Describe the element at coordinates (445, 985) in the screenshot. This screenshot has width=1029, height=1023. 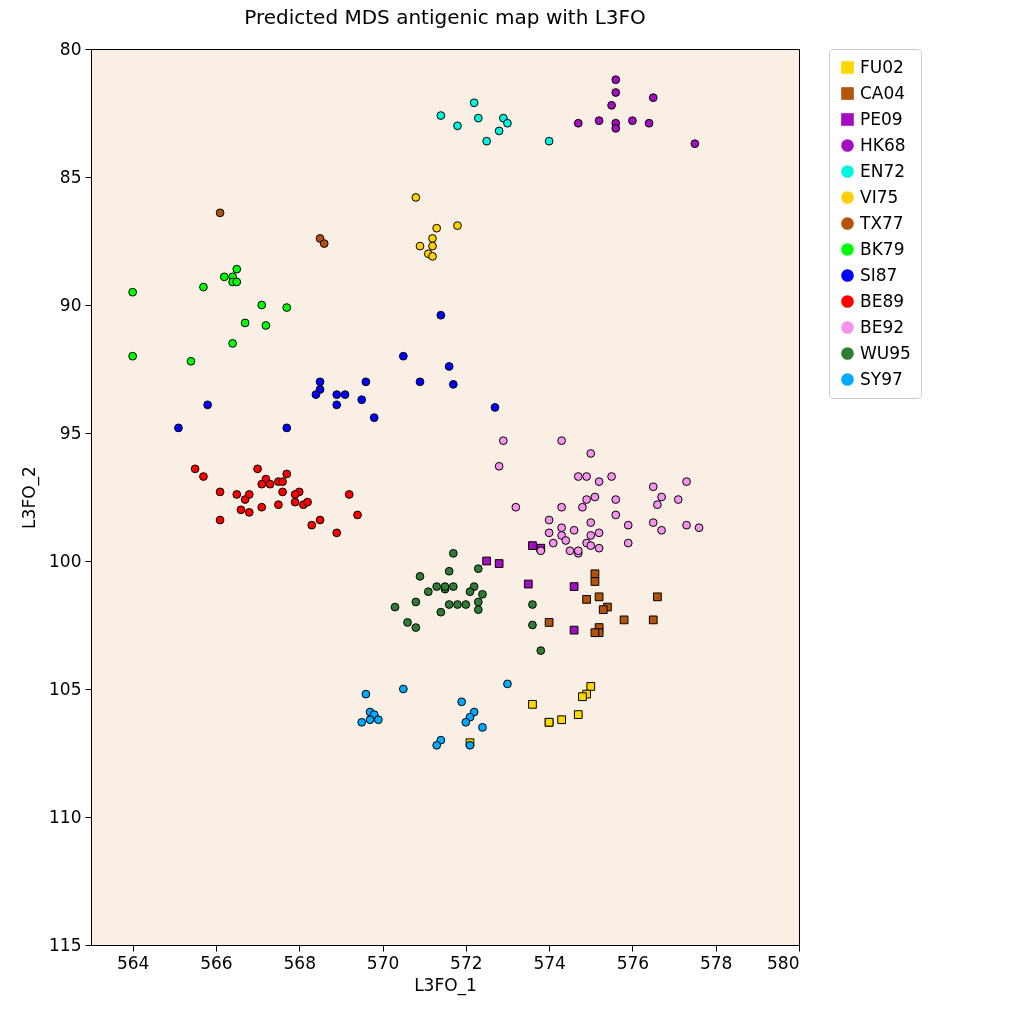
I see `x-axis-title: L3FO_1` at that location.